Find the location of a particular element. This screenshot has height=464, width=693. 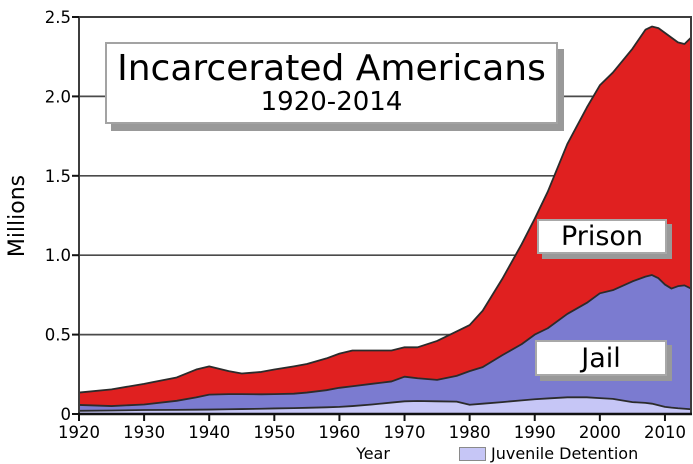

y-tick-label: 1.5 is located at coordinates (58, 176).